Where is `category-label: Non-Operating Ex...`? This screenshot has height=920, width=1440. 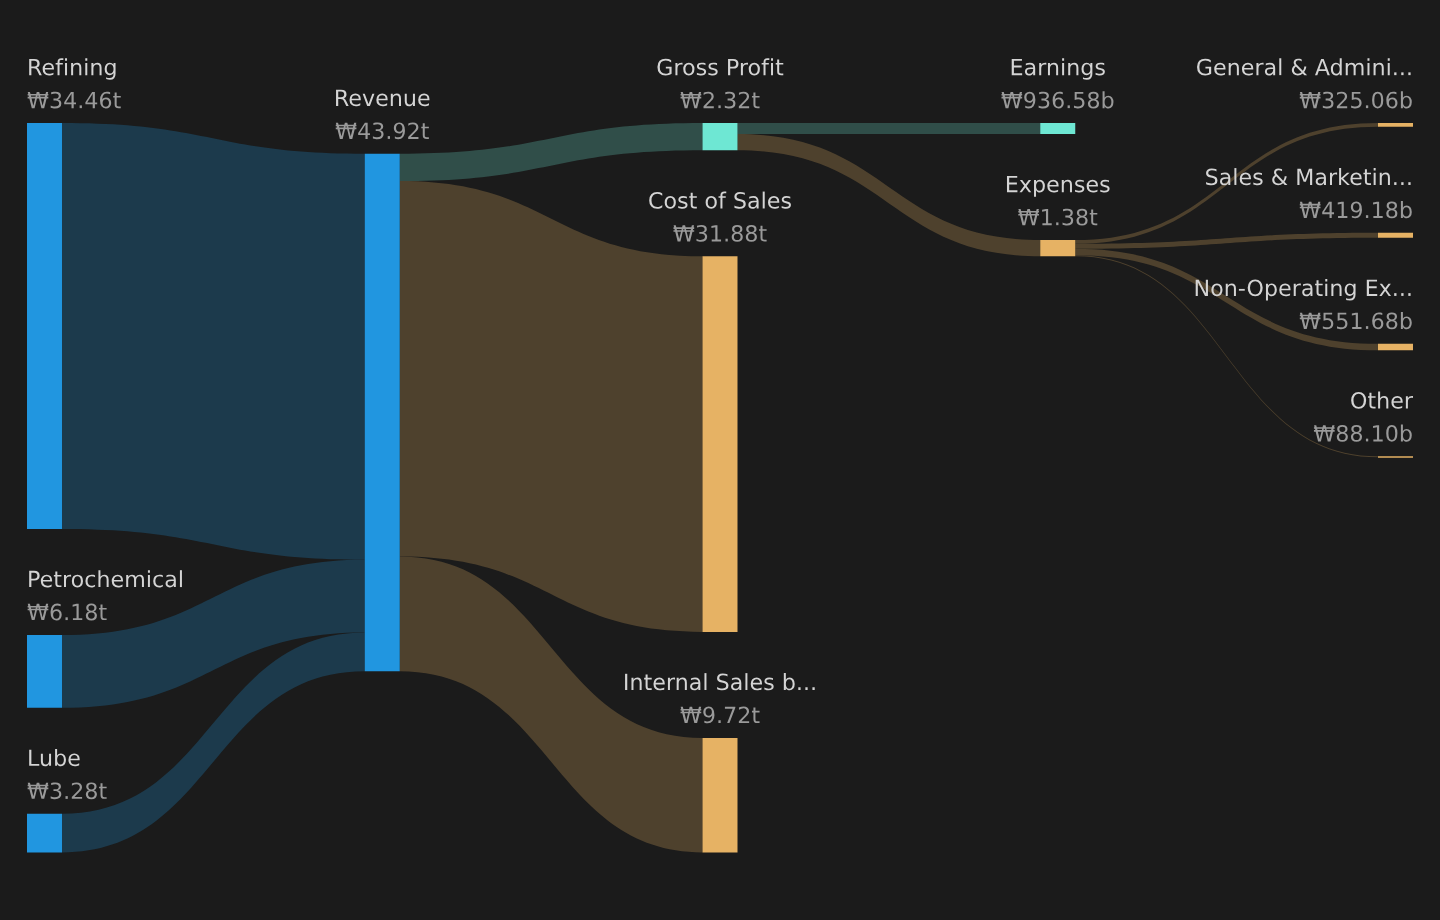 category-label: Non-Operating Ex... is located at coordinates (1303, 290).